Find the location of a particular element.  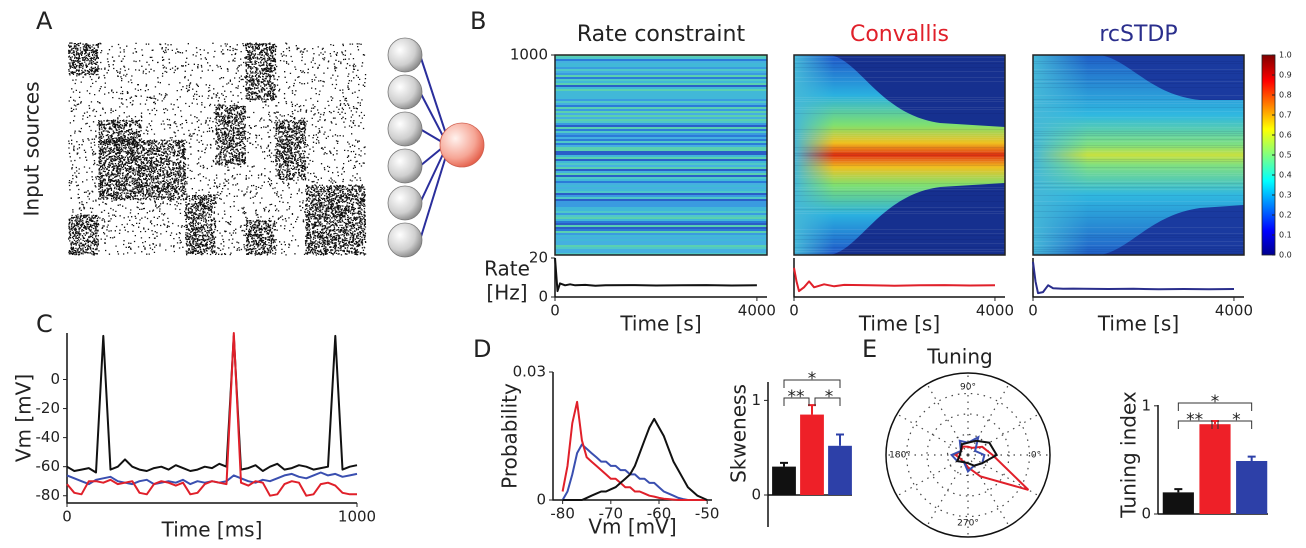

panel-label: D is located at coordinates (482, 349).